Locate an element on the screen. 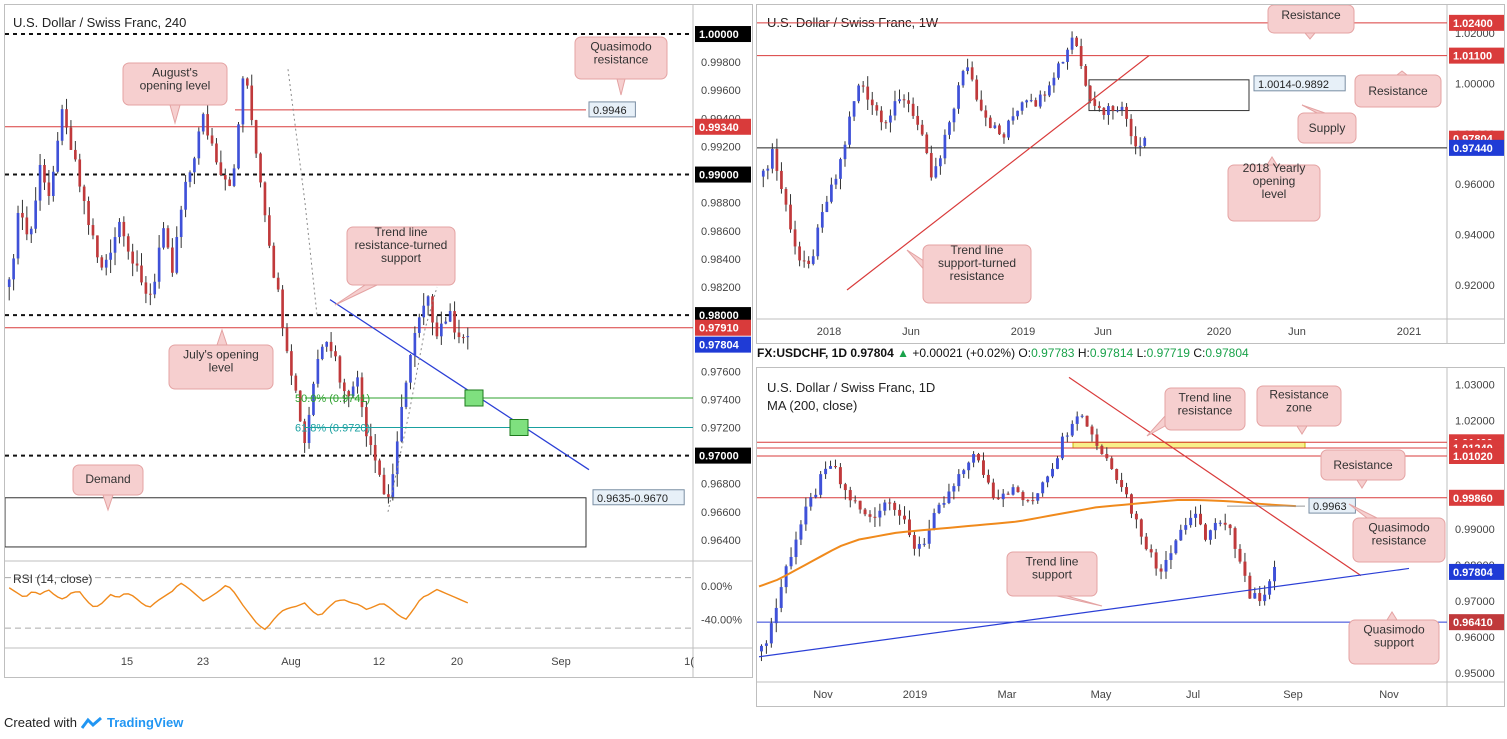 The image size is (1507, 739). d1-level-label: 0.99860 is located at coordinates (1473, 499).